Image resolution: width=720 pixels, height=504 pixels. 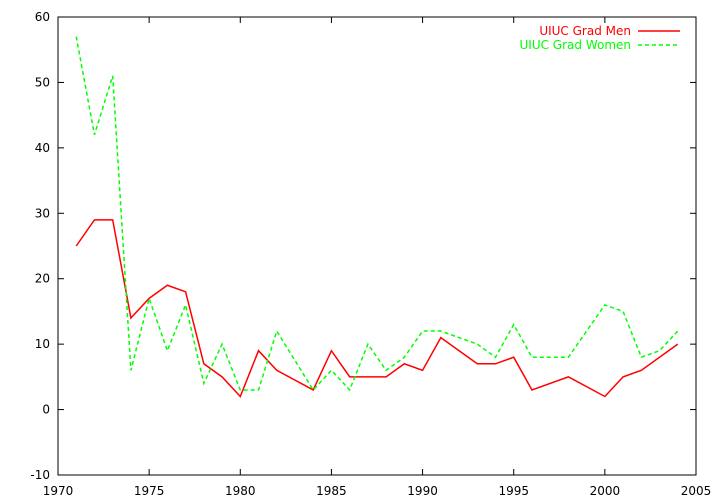 I want to click on y-tick-label: 10, so click(x=42, y=344).